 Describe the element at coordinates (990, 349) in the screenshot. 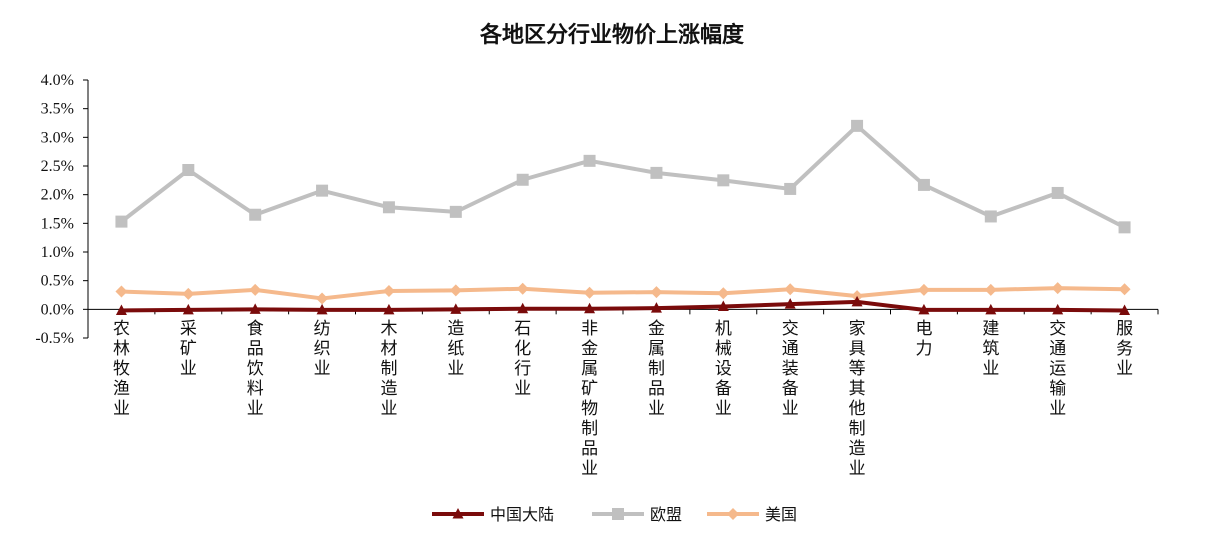

I see `category-label: 建筑业` at that location.